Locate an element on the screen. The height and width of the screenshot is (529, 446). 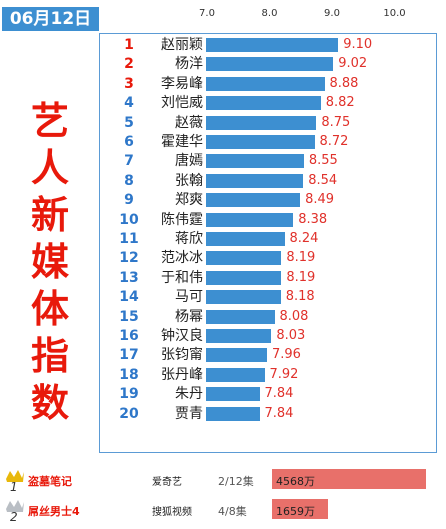
show-title: 盗墓笔记 is located at coordinates (50, 481).